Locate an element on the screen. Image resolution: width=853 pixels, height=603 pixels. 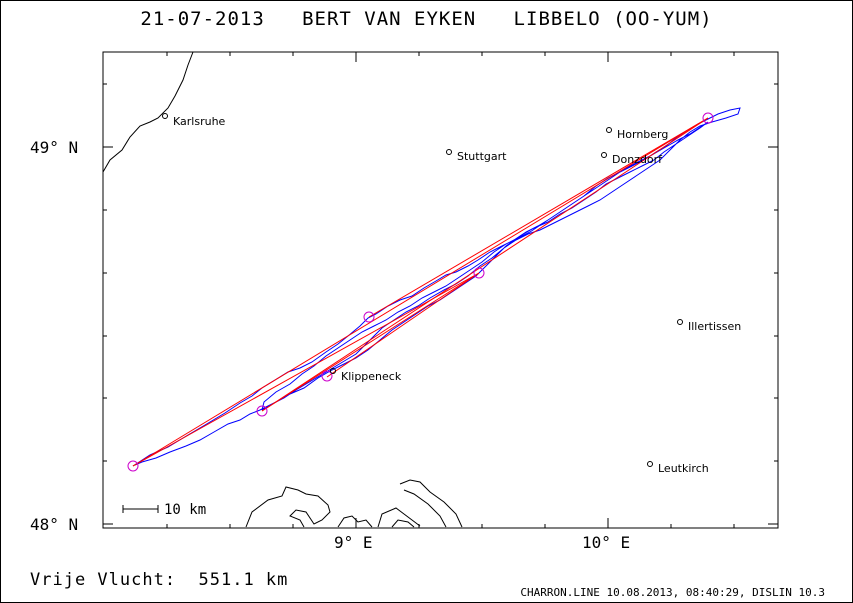
place-hornberg: Hornberg is located at coordinates (642, 134).